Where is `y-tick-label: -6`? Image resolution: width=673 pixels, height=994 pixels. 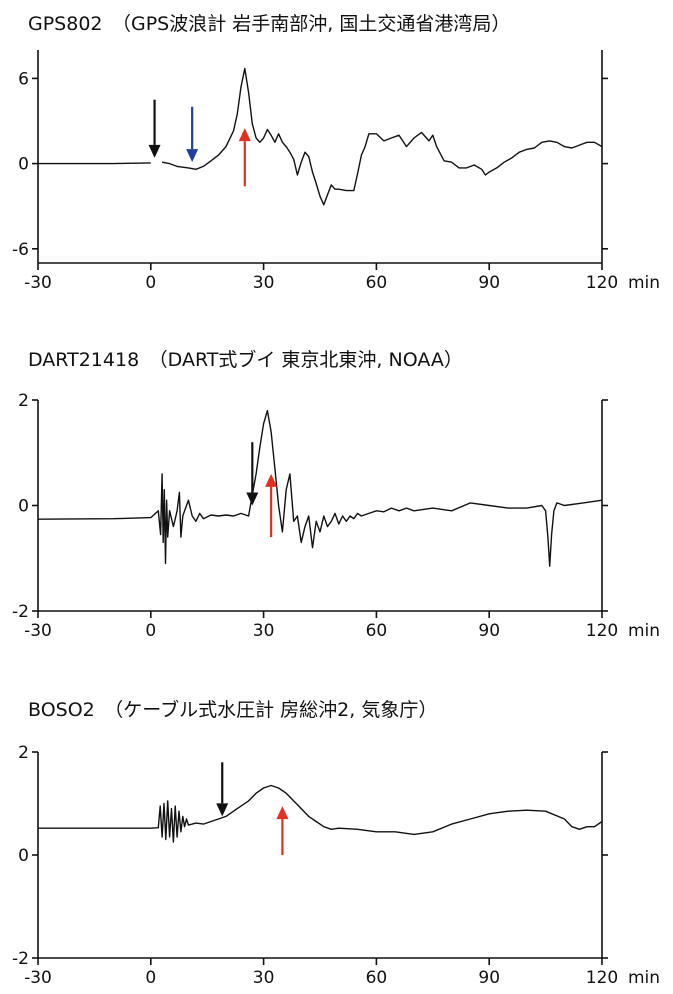 y-tick-label: -6 is located at coordinates (20, 250).